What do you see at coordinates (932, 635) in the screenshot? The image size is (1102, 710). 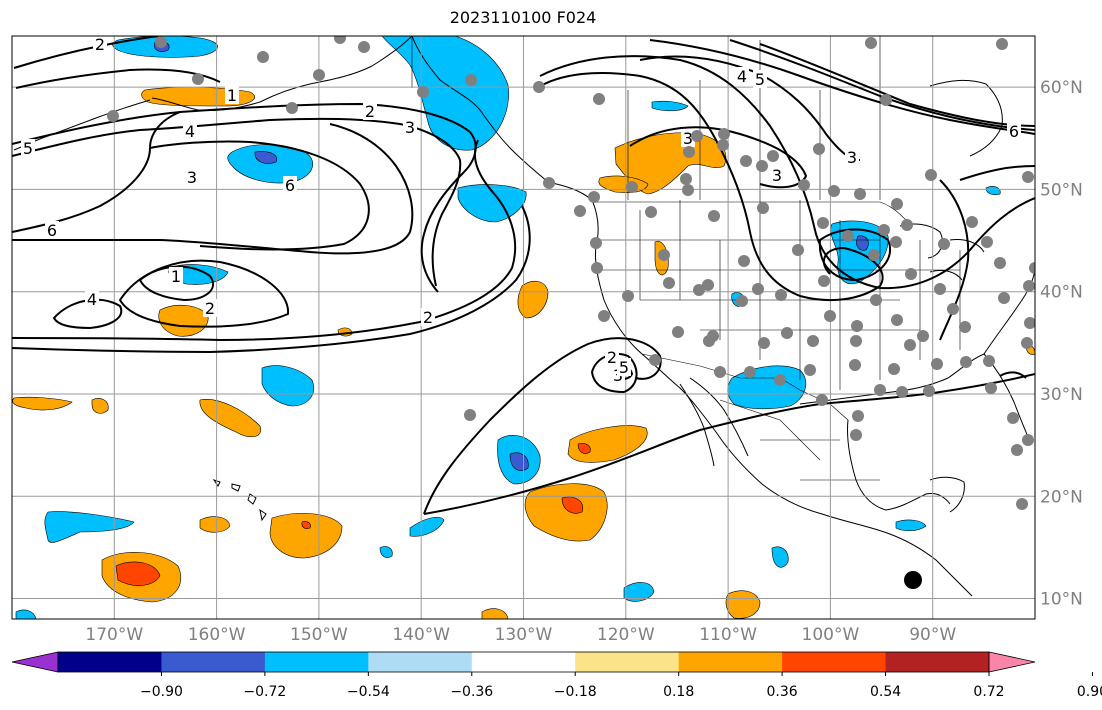 I see `longitude-label: 90°W` at bounding box center [932, 635].